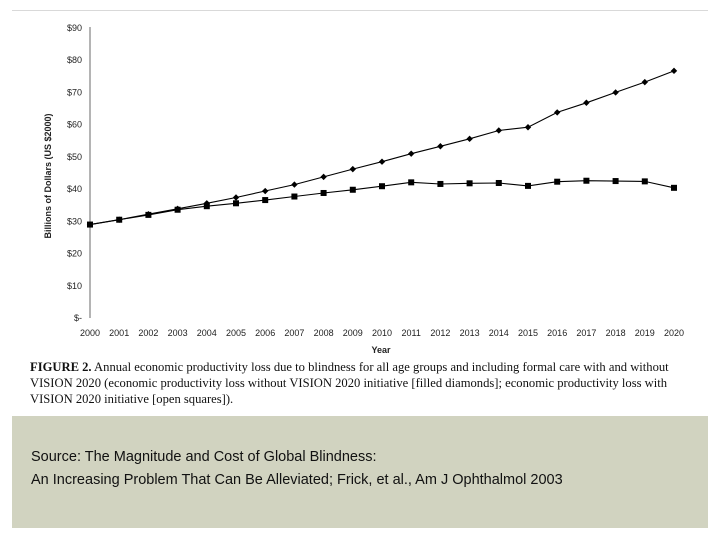 The image size is (720, 540). Describe the element at coordinates (528, 333) in the screenshot. I see `x-tick-label: 2015` at that location.